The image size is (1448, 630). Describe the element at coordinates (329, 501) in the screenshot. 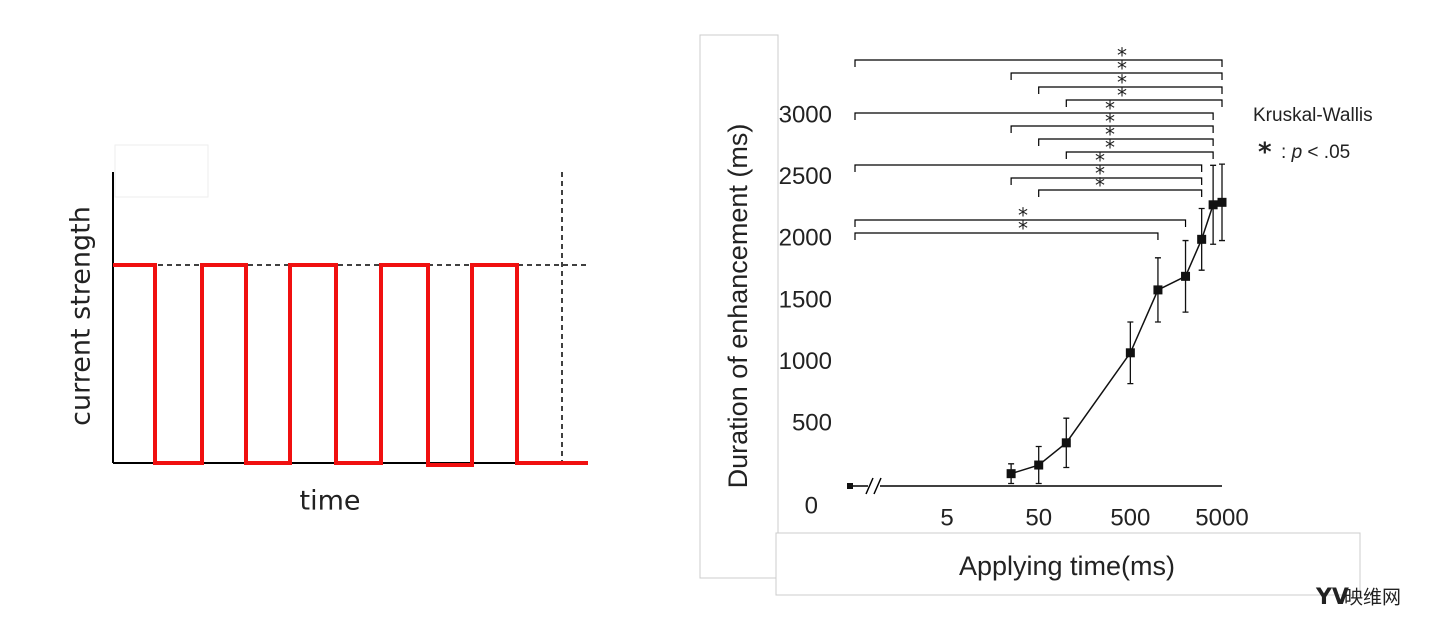

I see `x-label: time` at that location.